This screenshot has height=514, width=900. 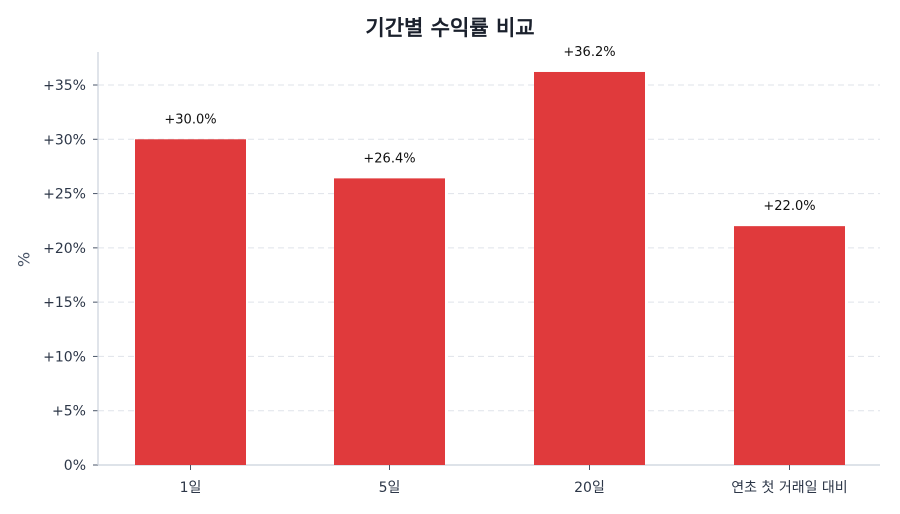 I want to click on y-tick-label: +5%, so click(x=69, y=412).